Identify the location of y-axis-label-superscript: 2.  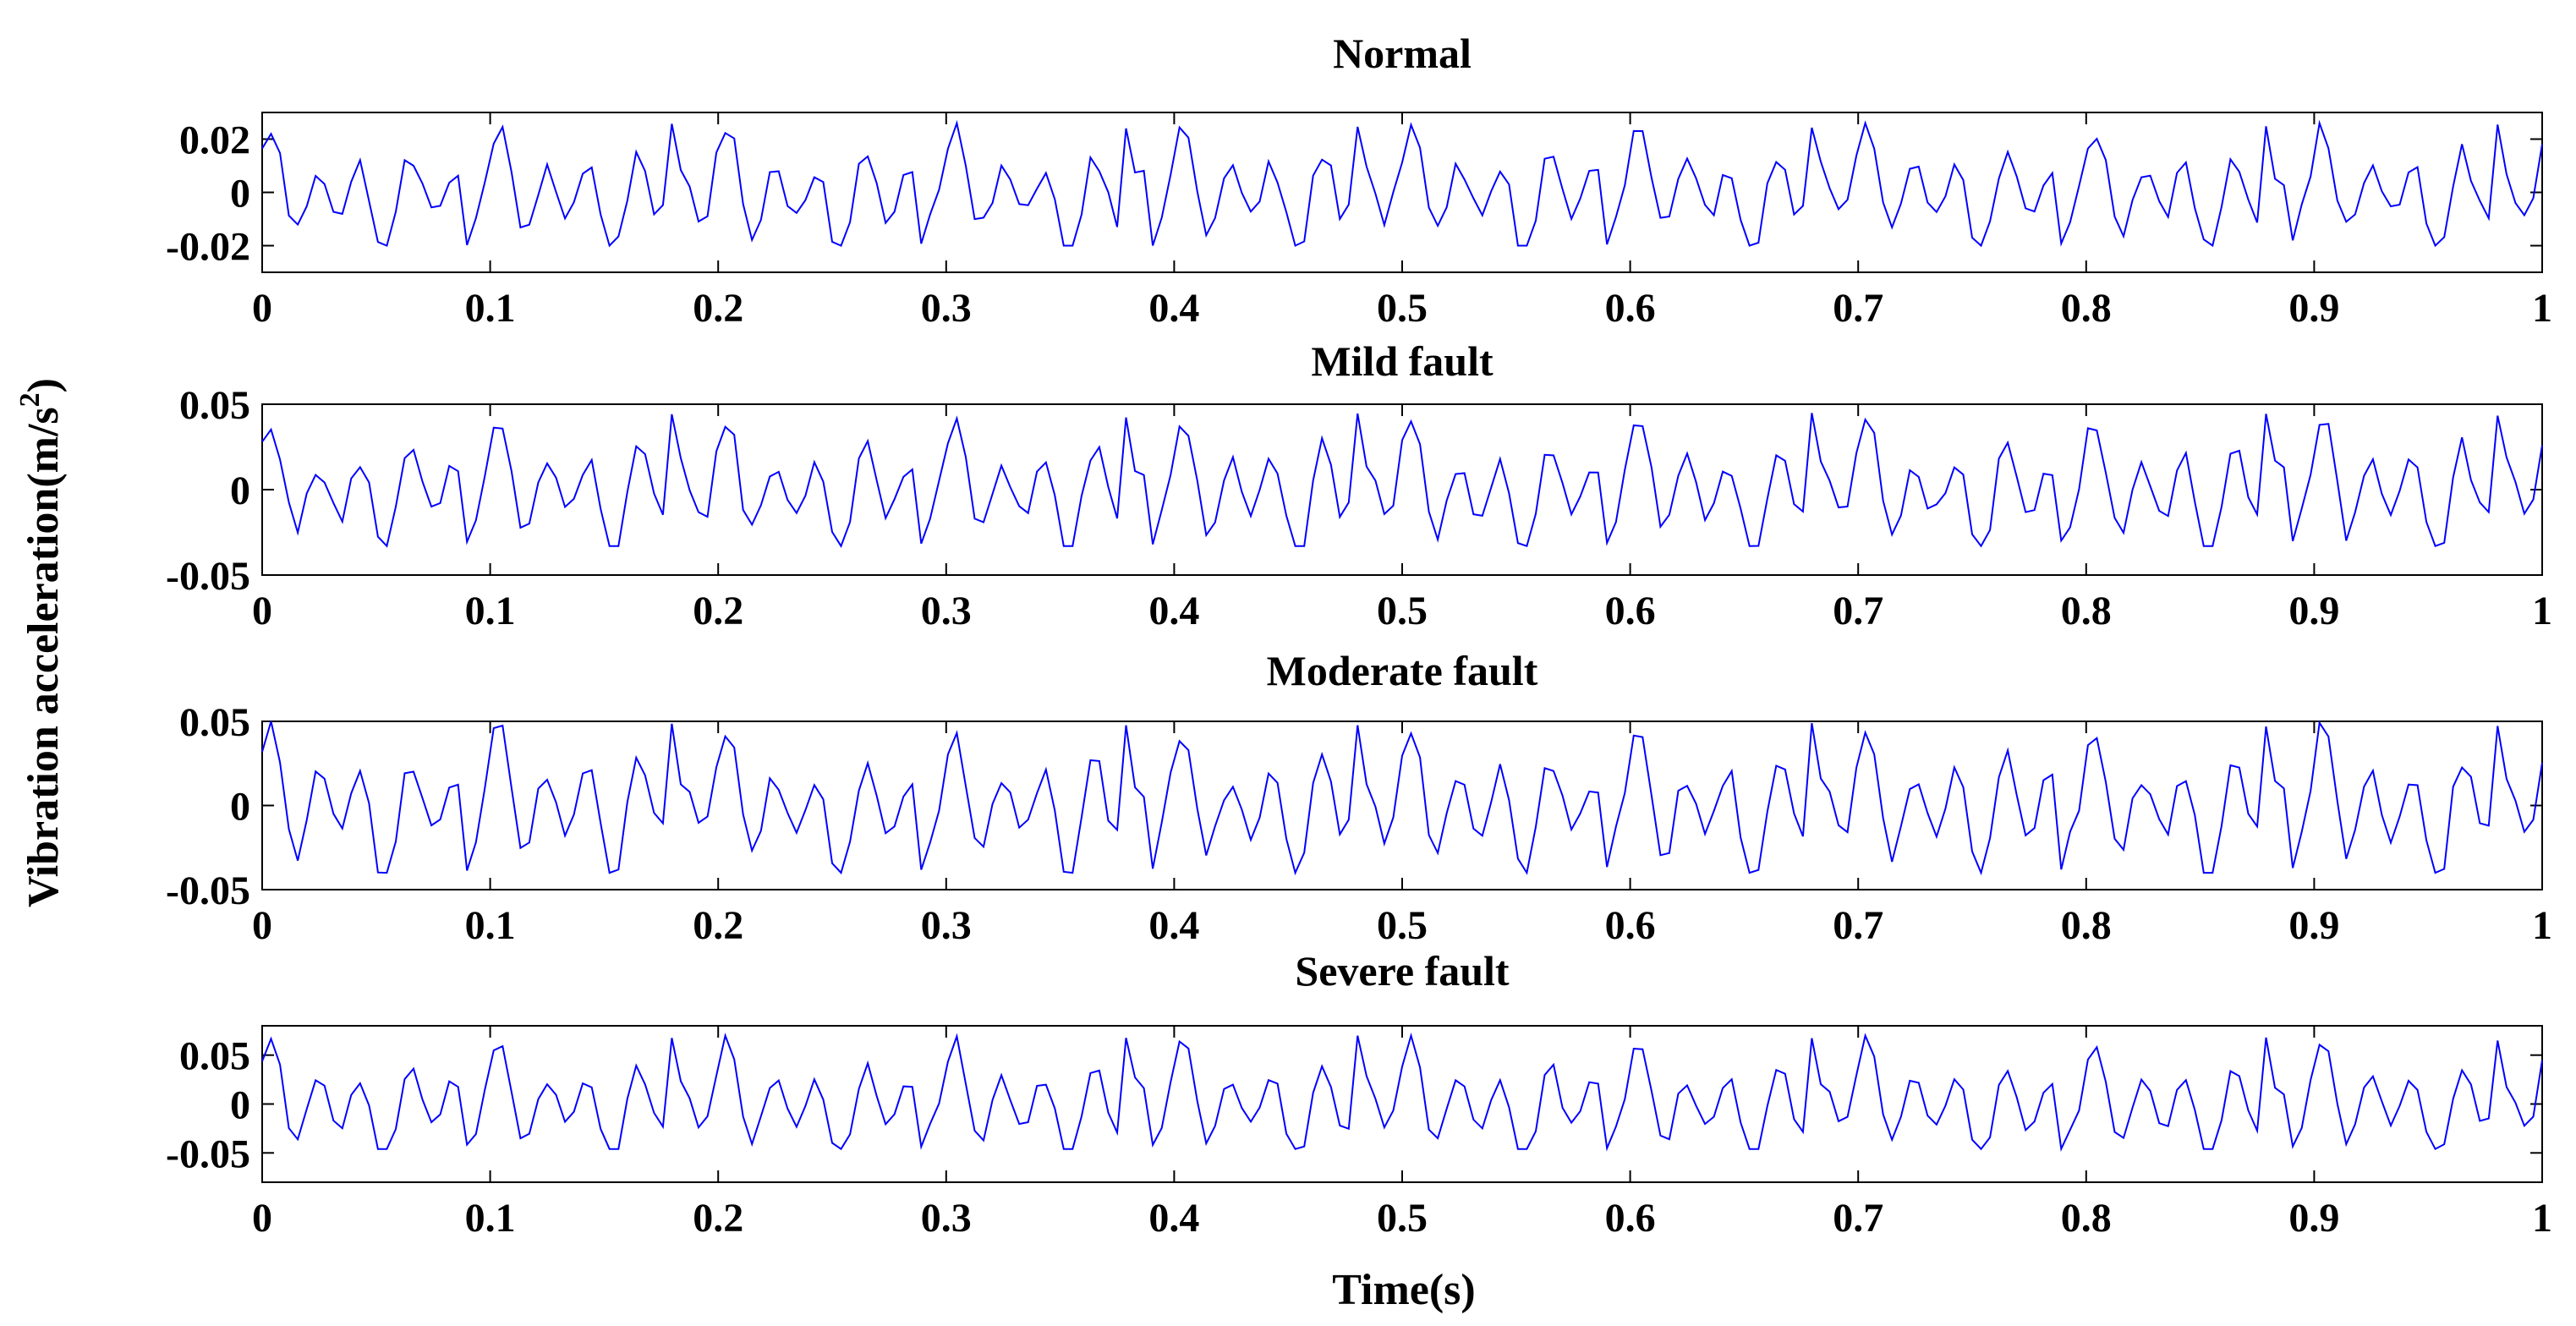
(30, 399).